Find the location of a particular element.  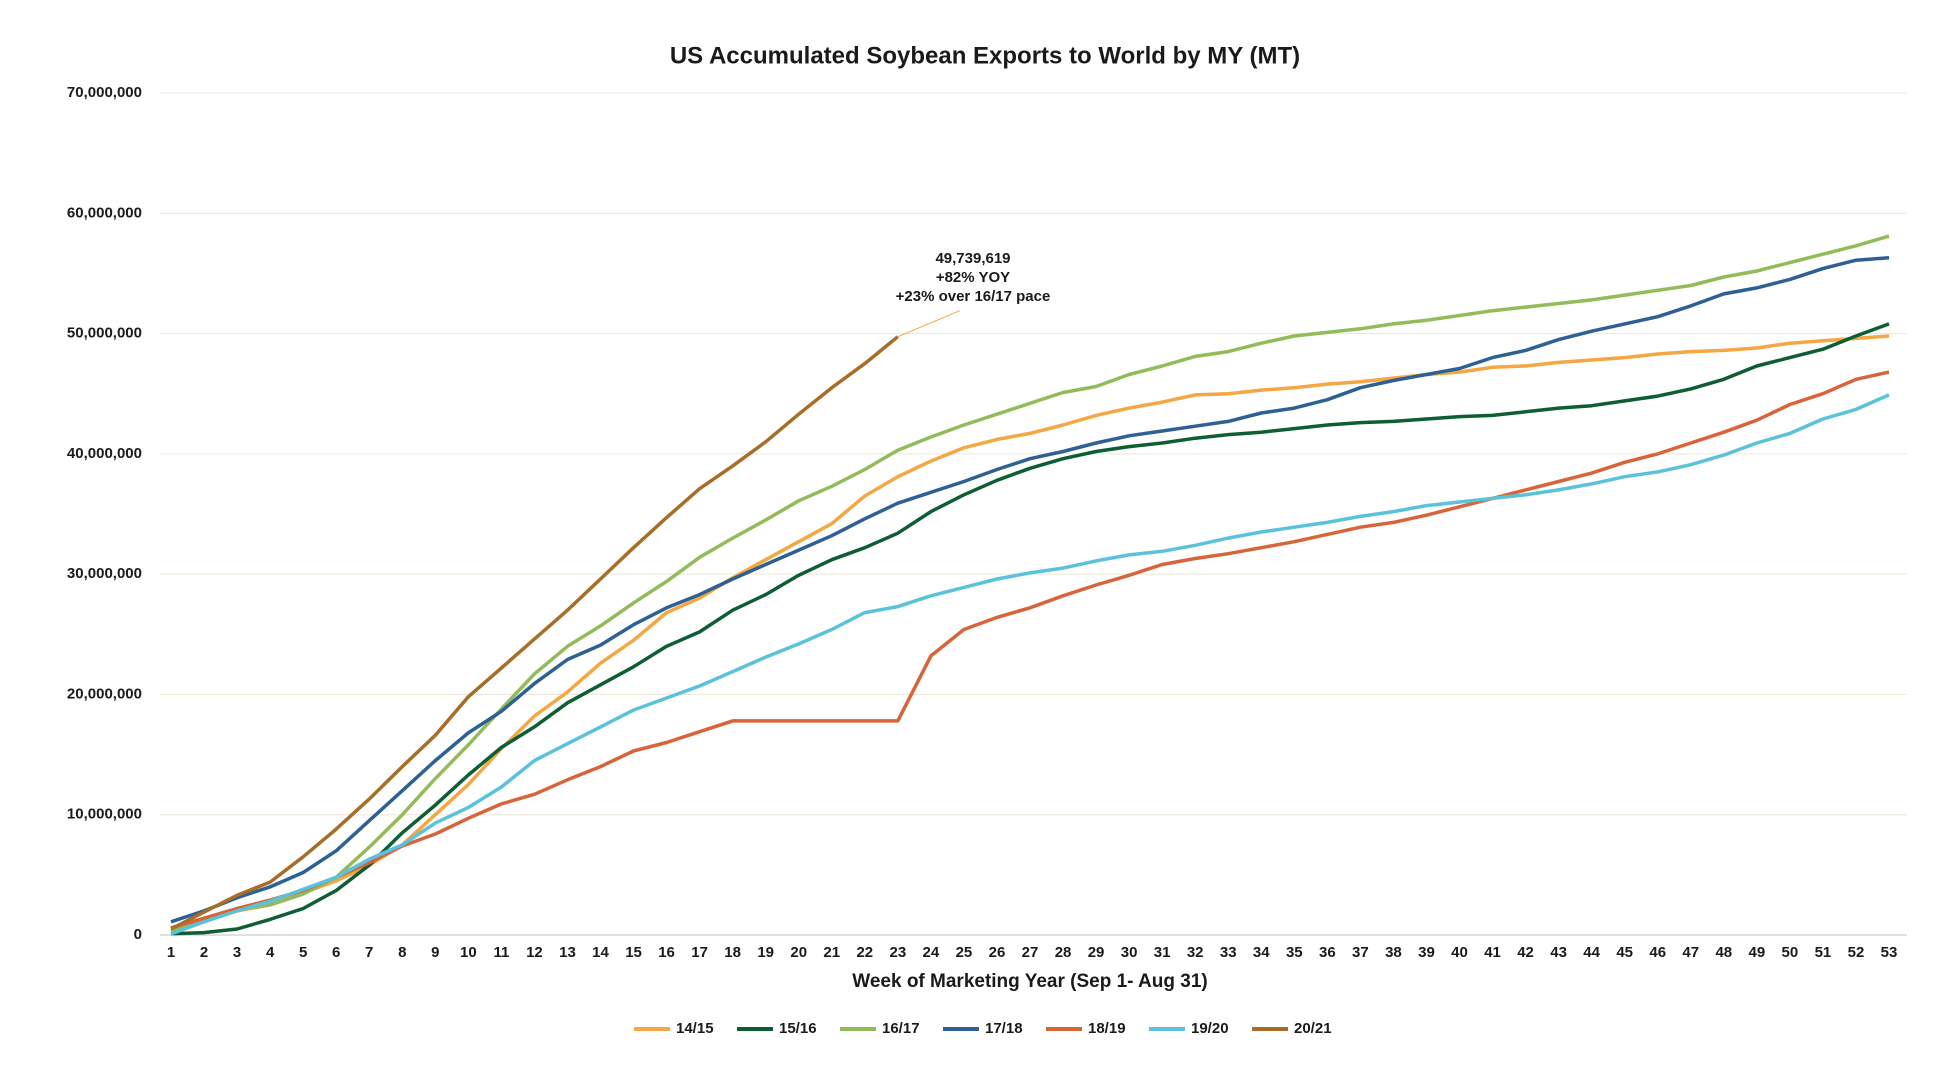

annotation-leader is located at coordinates (929, 324).